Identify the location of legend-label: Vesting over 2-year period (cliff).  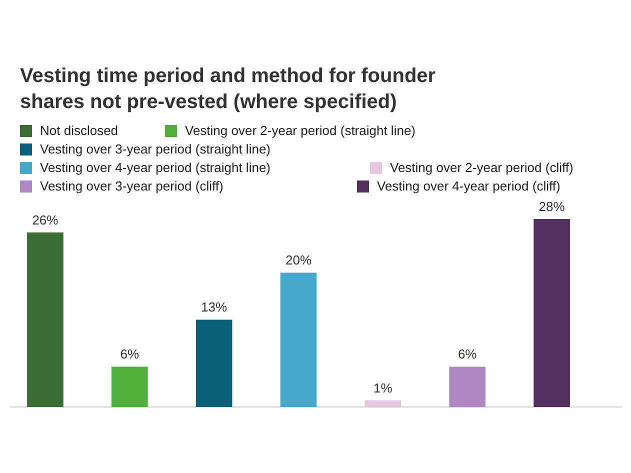
(482, 167).